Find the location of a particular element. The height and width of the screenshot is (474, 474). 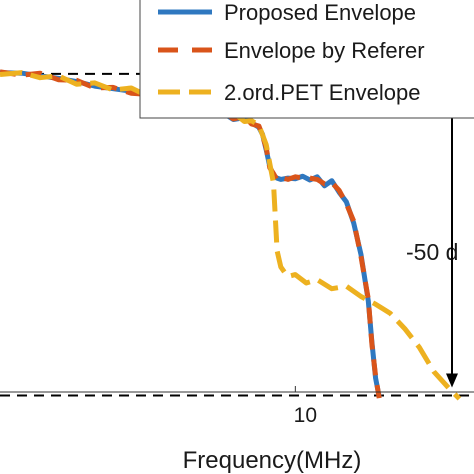

legend-label-1: Proposed Envelope is located at coordinates (320, 12).